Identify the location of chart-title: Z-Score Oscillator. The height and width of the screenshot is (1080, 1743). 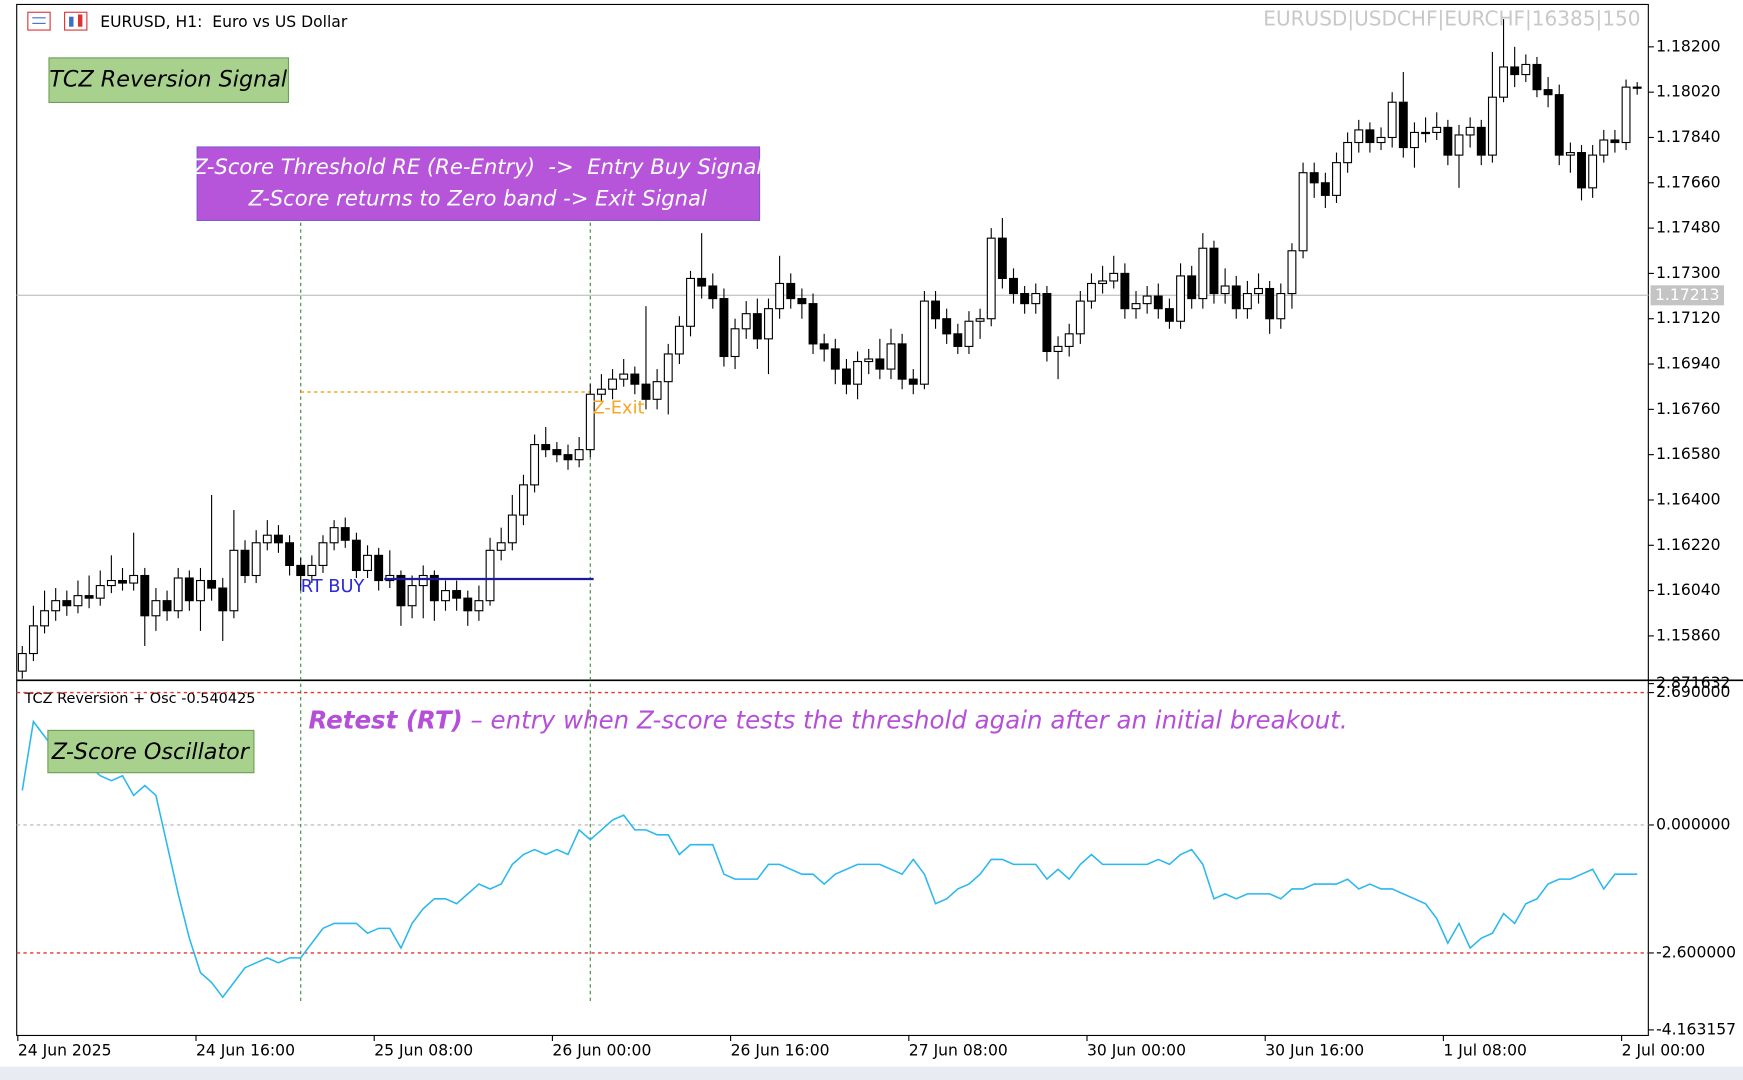
(151, 752).